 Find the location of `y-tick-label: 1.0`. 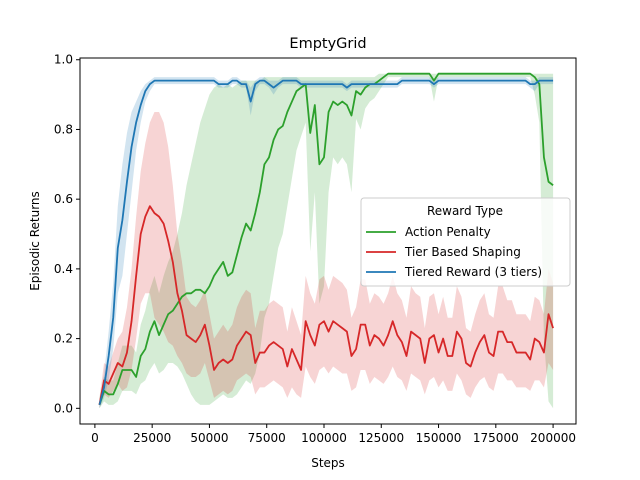

y-tick-label: 1.0 is located at coordinates (63, 60).